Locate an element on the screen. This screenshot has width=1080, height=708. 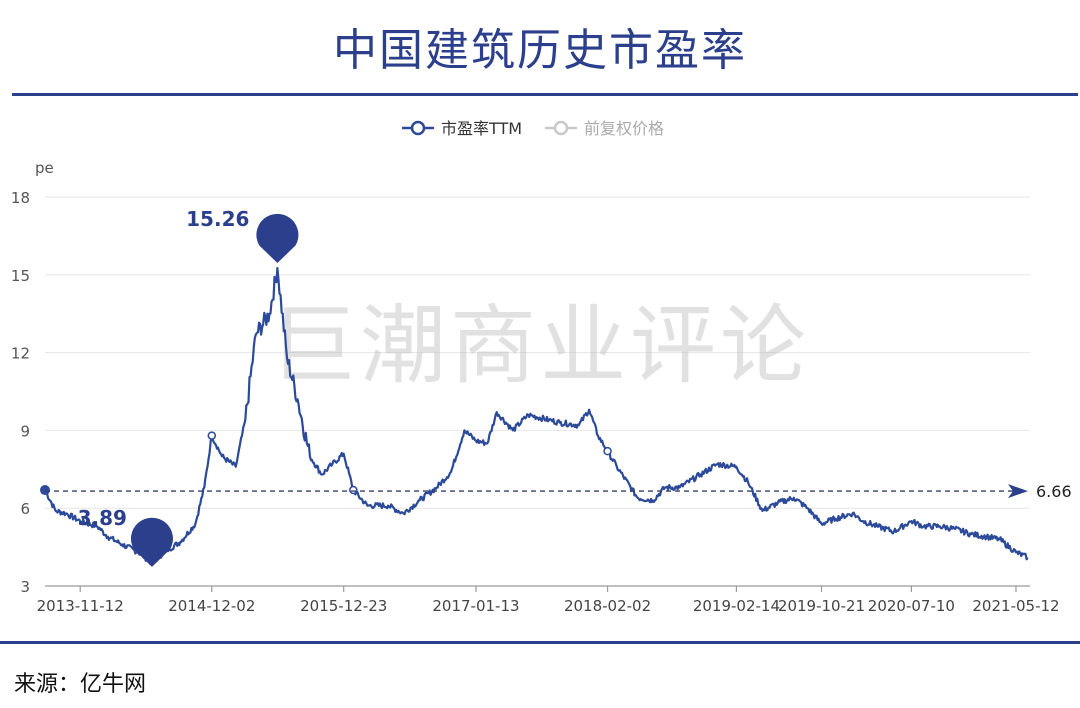
max-value-label: 15.26 is located at coordinates (217, 219).